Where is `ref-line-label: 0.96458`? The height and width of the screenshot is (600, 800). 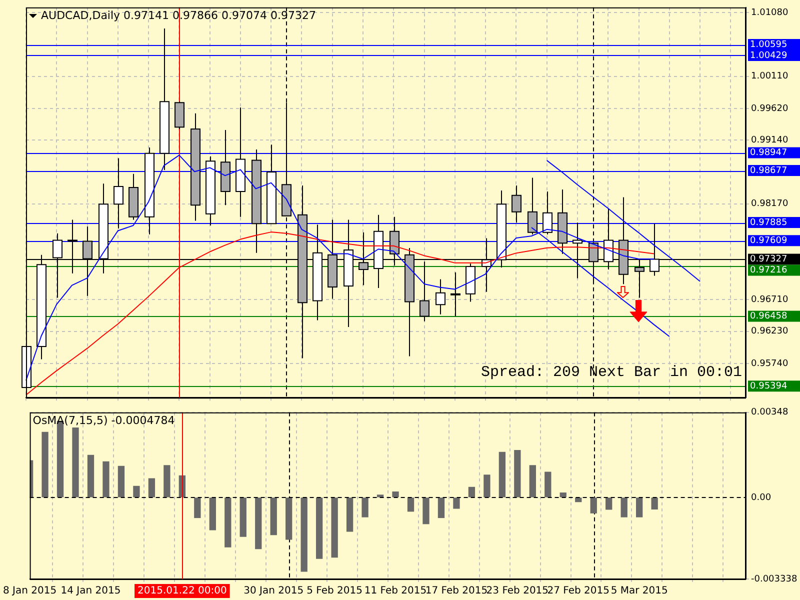 ref-line-label: 0.96458 is located at coordinates (769, 317).